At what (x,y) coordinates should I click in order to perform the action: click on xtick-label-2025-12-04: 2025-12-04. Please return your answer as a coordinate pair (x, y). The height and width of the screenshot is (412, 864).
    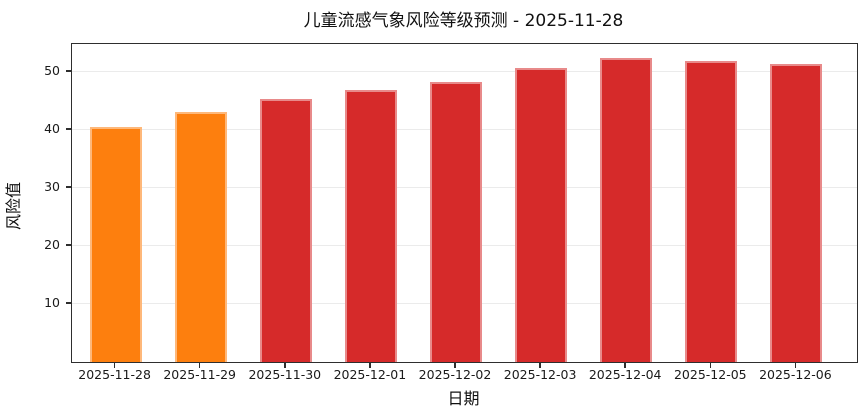
    Looking at the image, I should click on (625, 374).